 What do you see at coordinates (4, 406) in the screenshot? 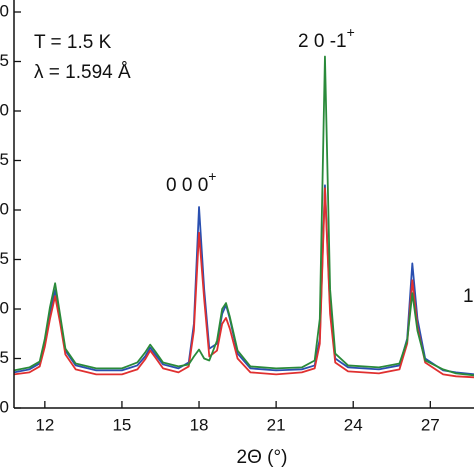
I see `y-tick-label: 0` at bounding box center [4, 406].